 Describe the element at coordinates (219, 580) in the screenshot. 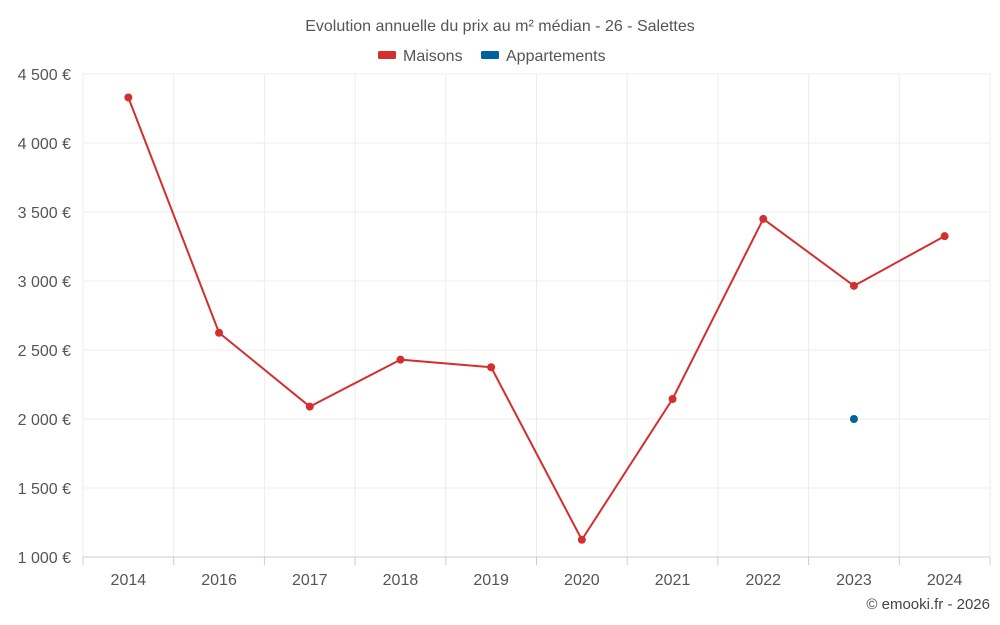

I see `x-tick-label: 2016` at that location.